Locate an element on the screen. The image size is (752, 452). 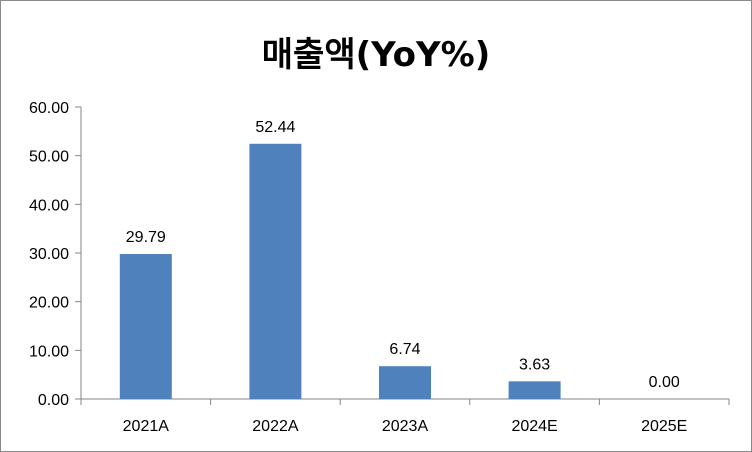
y-tick-label: 30.00 is located at coordinates (49, 254).